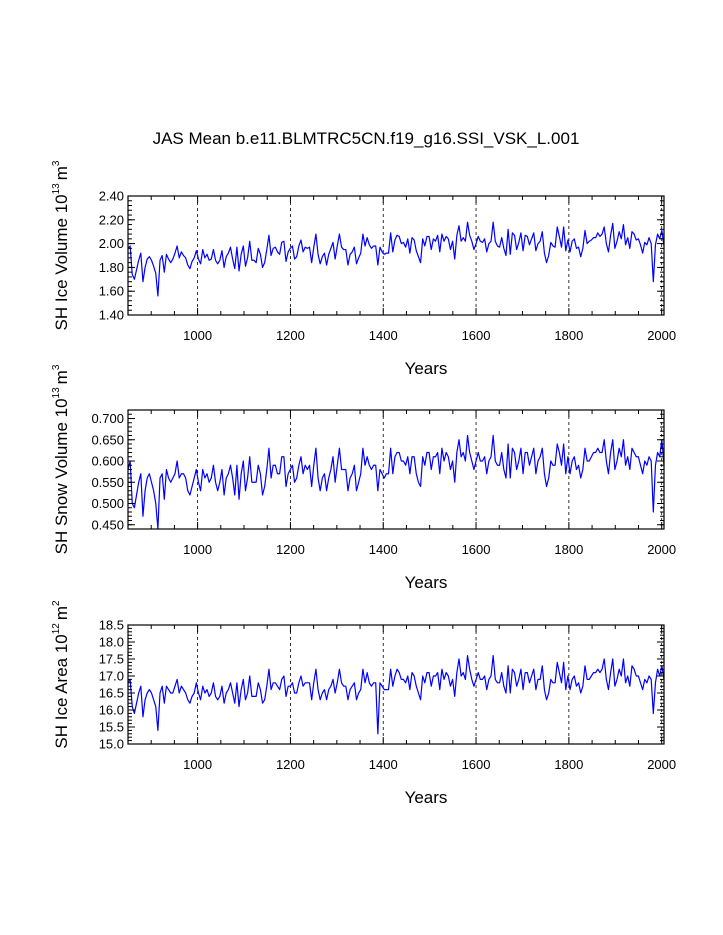 The image size is (723, 935). What do you see at coordinates (111, 744) in the screenshot?
I see `y-tick-label: 15.0` at bounding box center [111, 744].